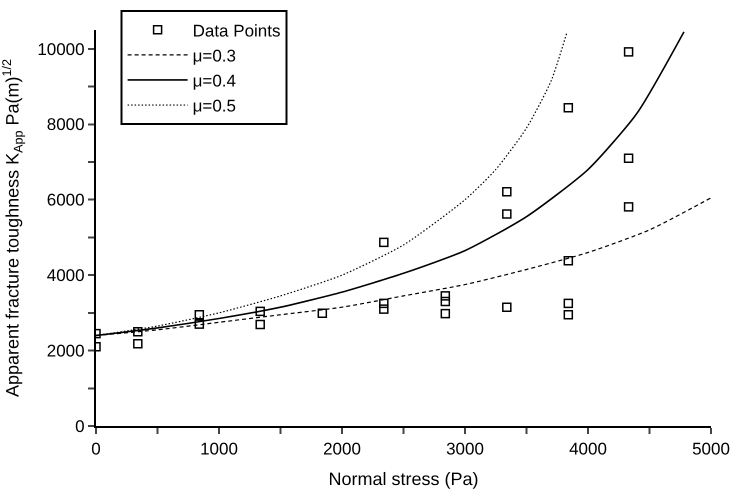  What do you see at coordinates (65, 200) in the screenshot?
I see `y-tick-label: 6000` at bounding box center [65, 200].